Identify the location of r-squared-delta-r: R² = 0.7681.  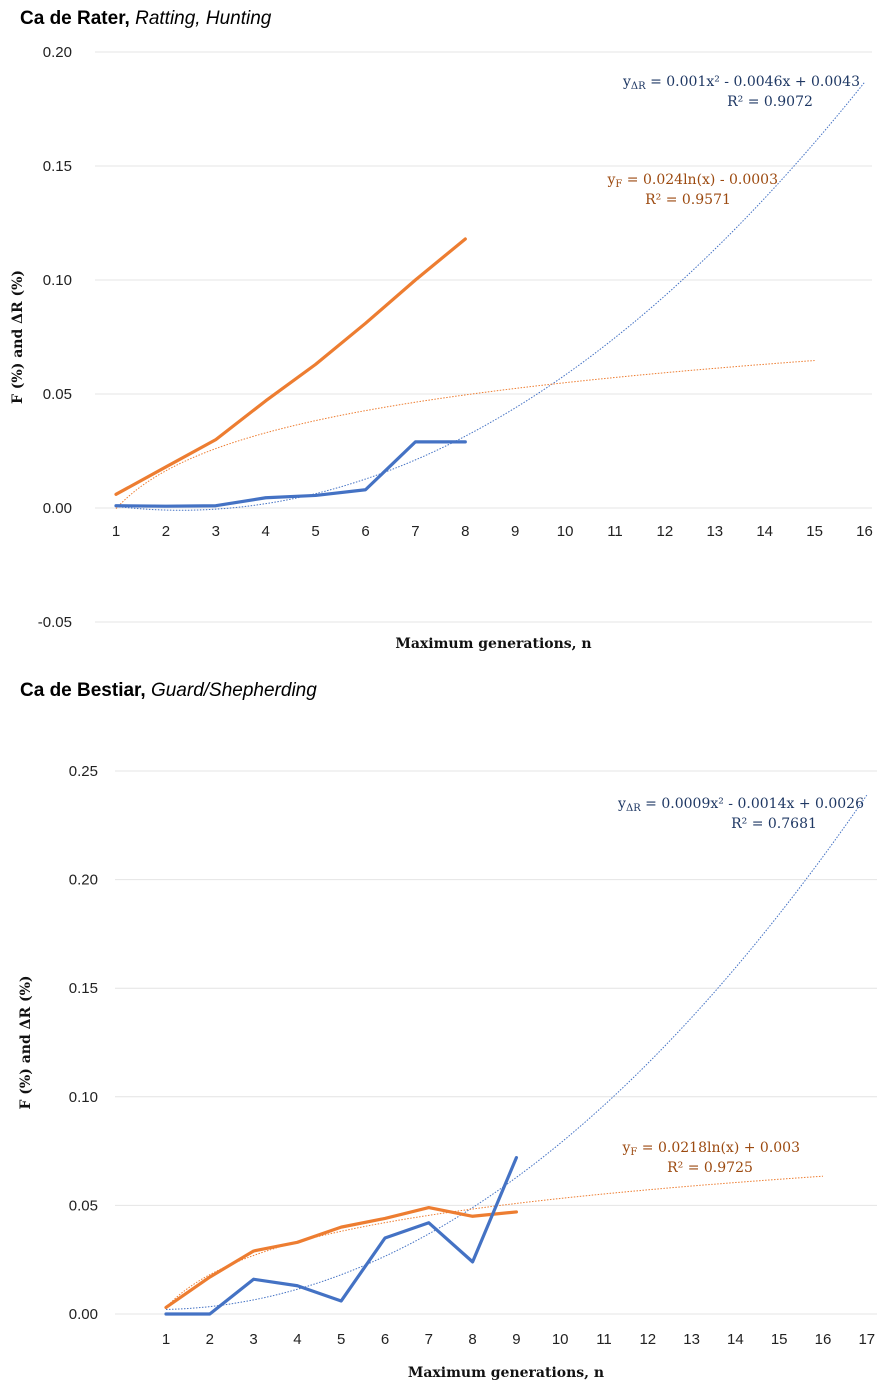
(774, 824).